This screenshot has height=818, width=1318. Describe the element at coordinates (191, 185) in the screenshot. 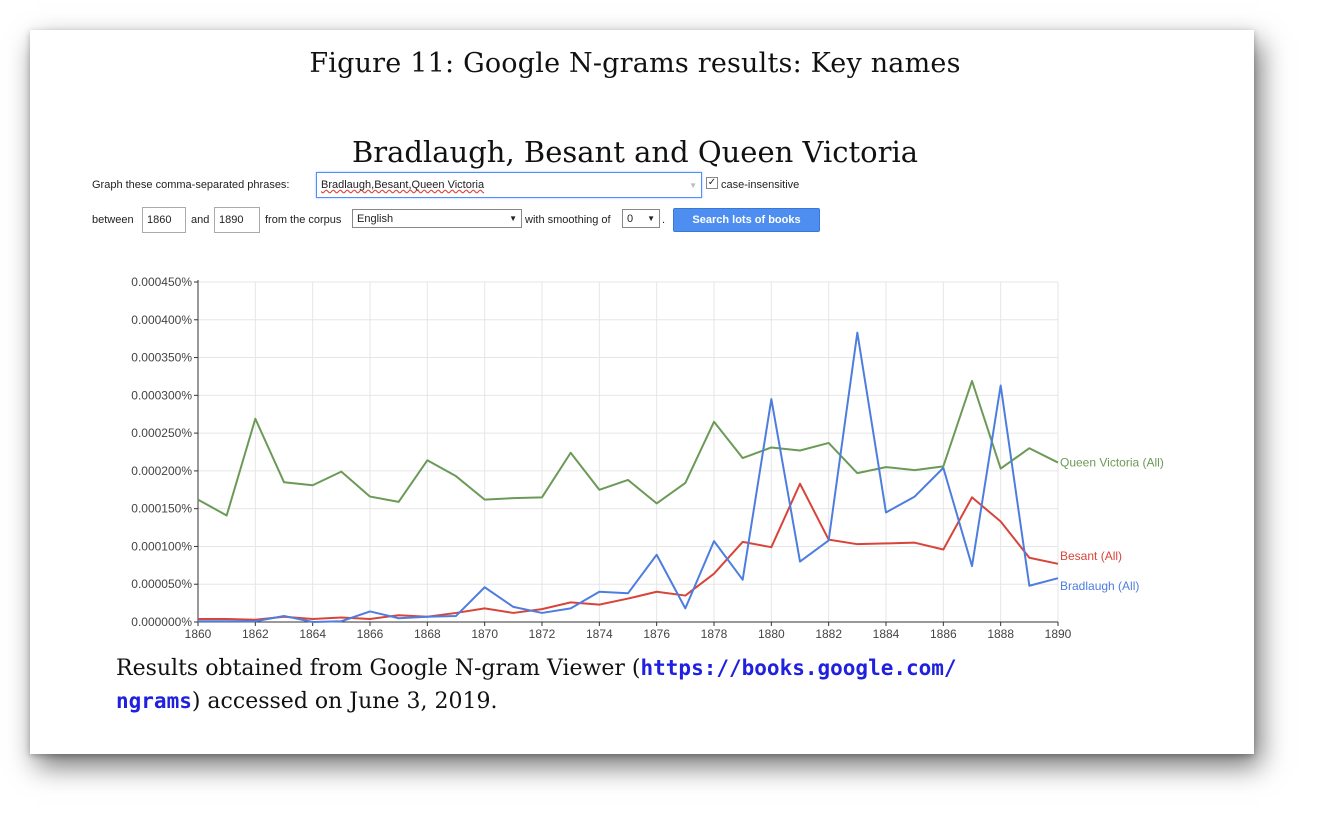

I see `phrases-label: Graph these comma-separated phrases:` at that location.